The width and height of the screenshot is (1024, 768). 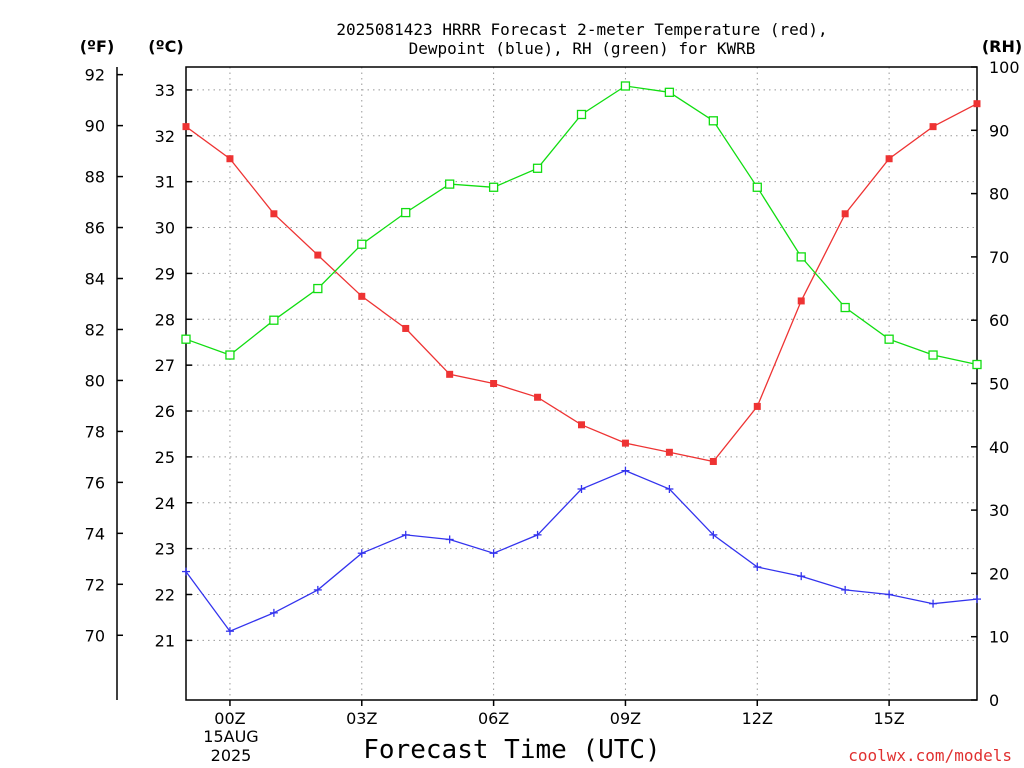 I want to click on x-tick-label: 06Z, so click(x=493, y=718).